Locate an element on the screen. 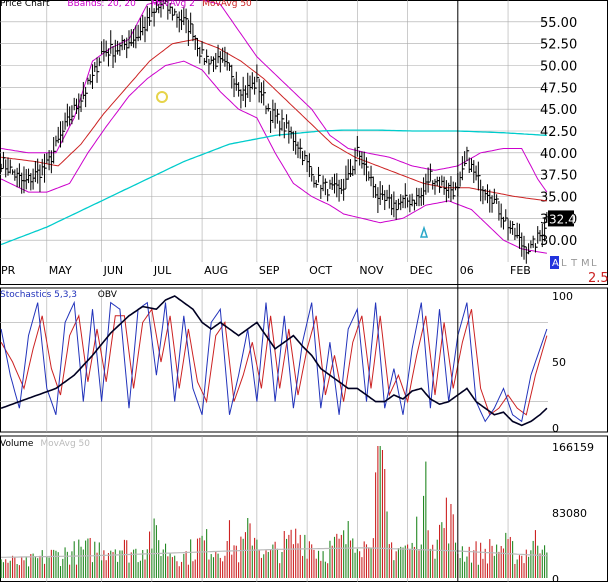  price-y-tick-label: 50.00 is located at coordinates (558, 67).